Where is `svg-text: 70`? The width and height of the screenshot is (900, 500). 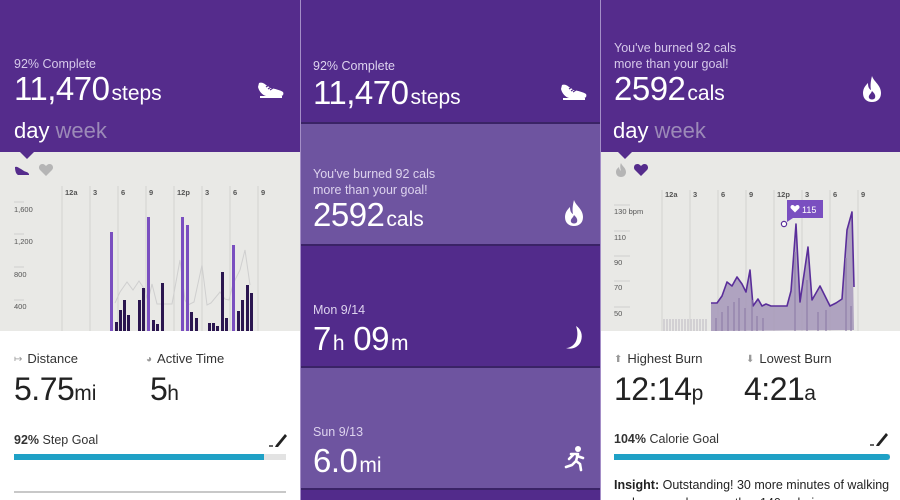 svg-text: 70 is located at coordinates (618, 287).